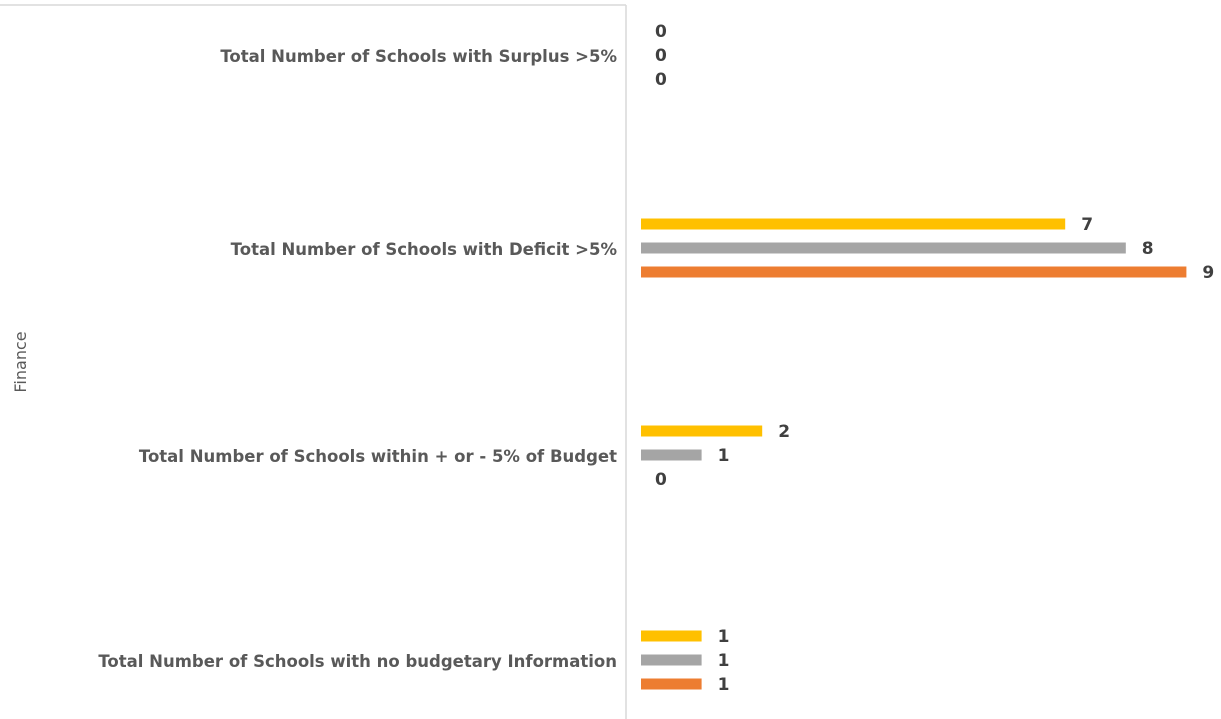 The width and height of the screenshot is (1221, 719). What do you see at coordinates (418, 56) in the screenshot?
I see `category-label-1: Total Number of Schools with Surplus >5%` at bounding box center [418, 56].